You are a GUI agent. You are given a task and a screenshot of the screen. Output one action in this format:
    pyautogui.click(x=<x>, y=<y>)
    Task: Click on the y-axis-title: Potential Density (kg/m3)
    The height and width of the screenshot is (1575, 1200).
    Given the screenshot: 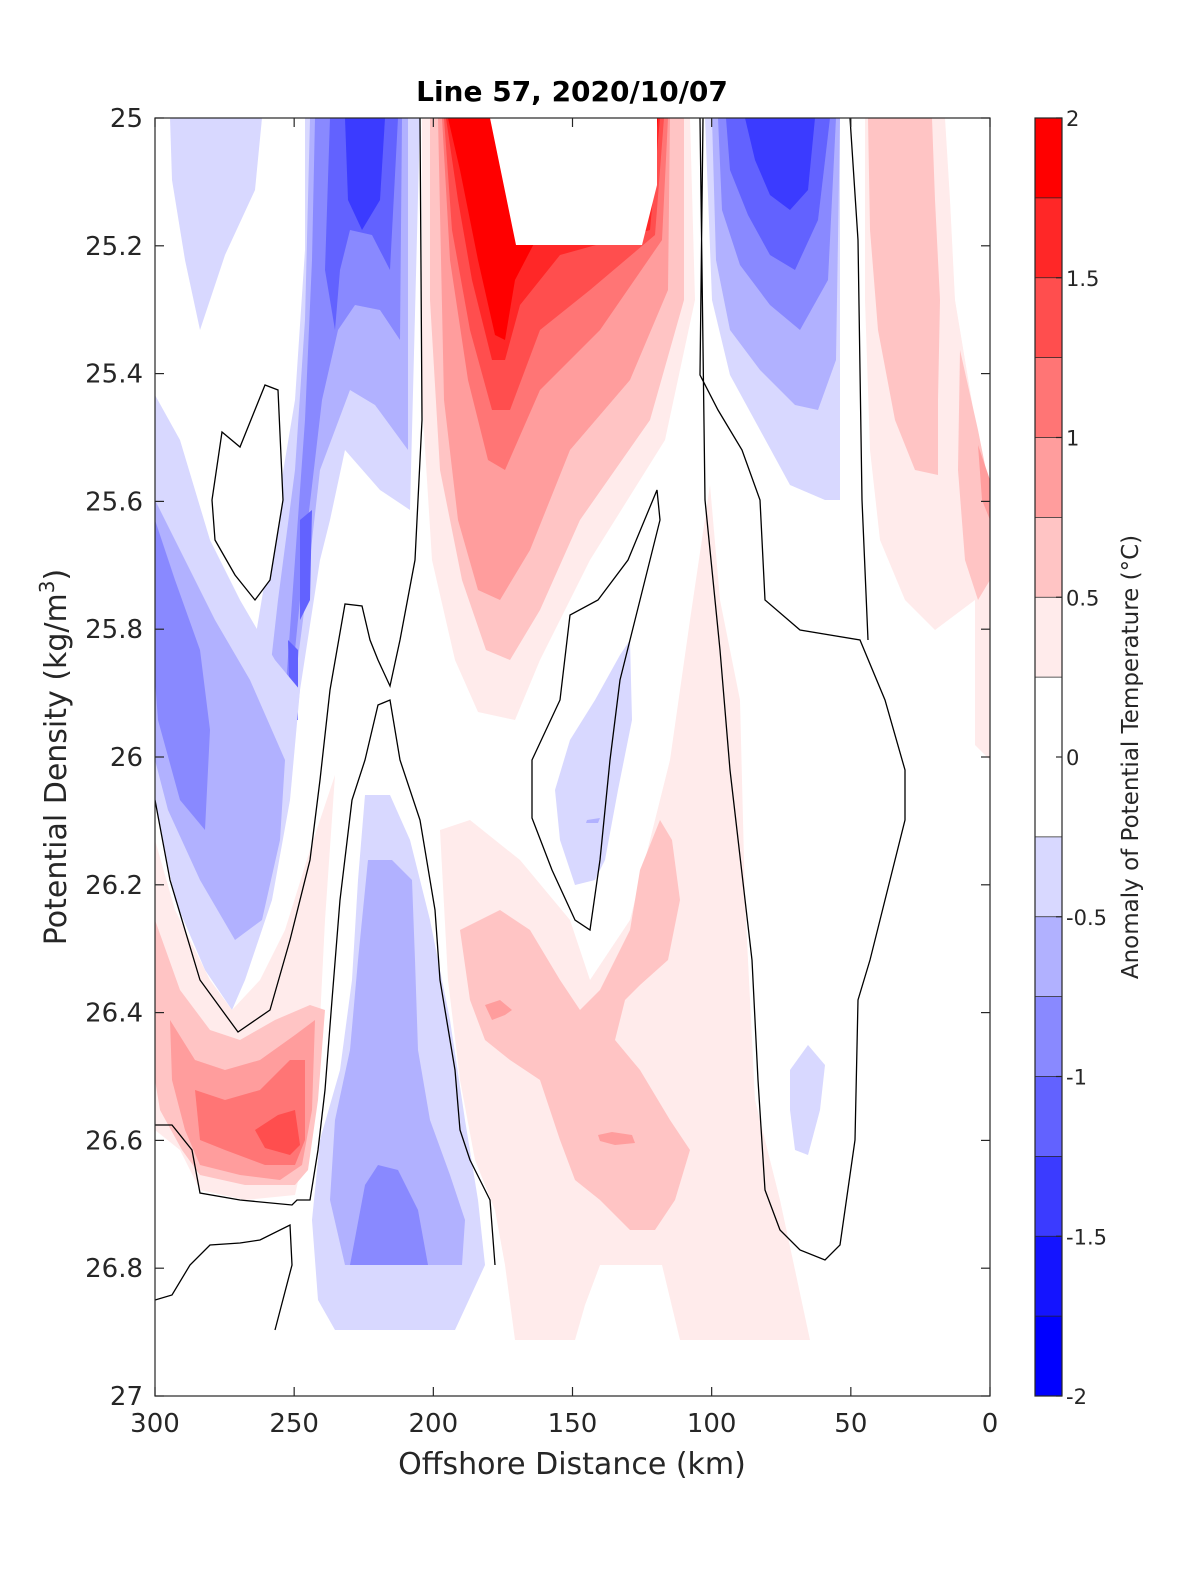 What is the action you would take?
    pyautogui.click(x=54, y=757)
    